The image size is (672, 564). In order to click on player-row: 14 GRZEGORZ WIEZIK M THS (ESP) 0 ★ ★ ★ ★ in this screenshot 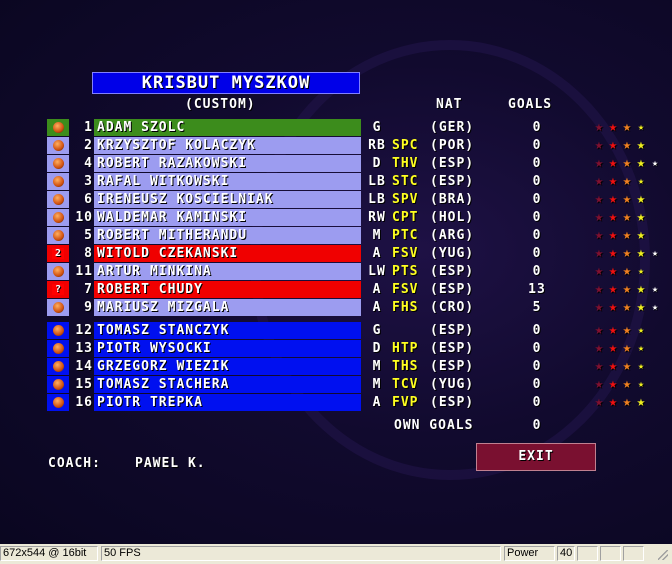, I will do `click(357, 366)`.